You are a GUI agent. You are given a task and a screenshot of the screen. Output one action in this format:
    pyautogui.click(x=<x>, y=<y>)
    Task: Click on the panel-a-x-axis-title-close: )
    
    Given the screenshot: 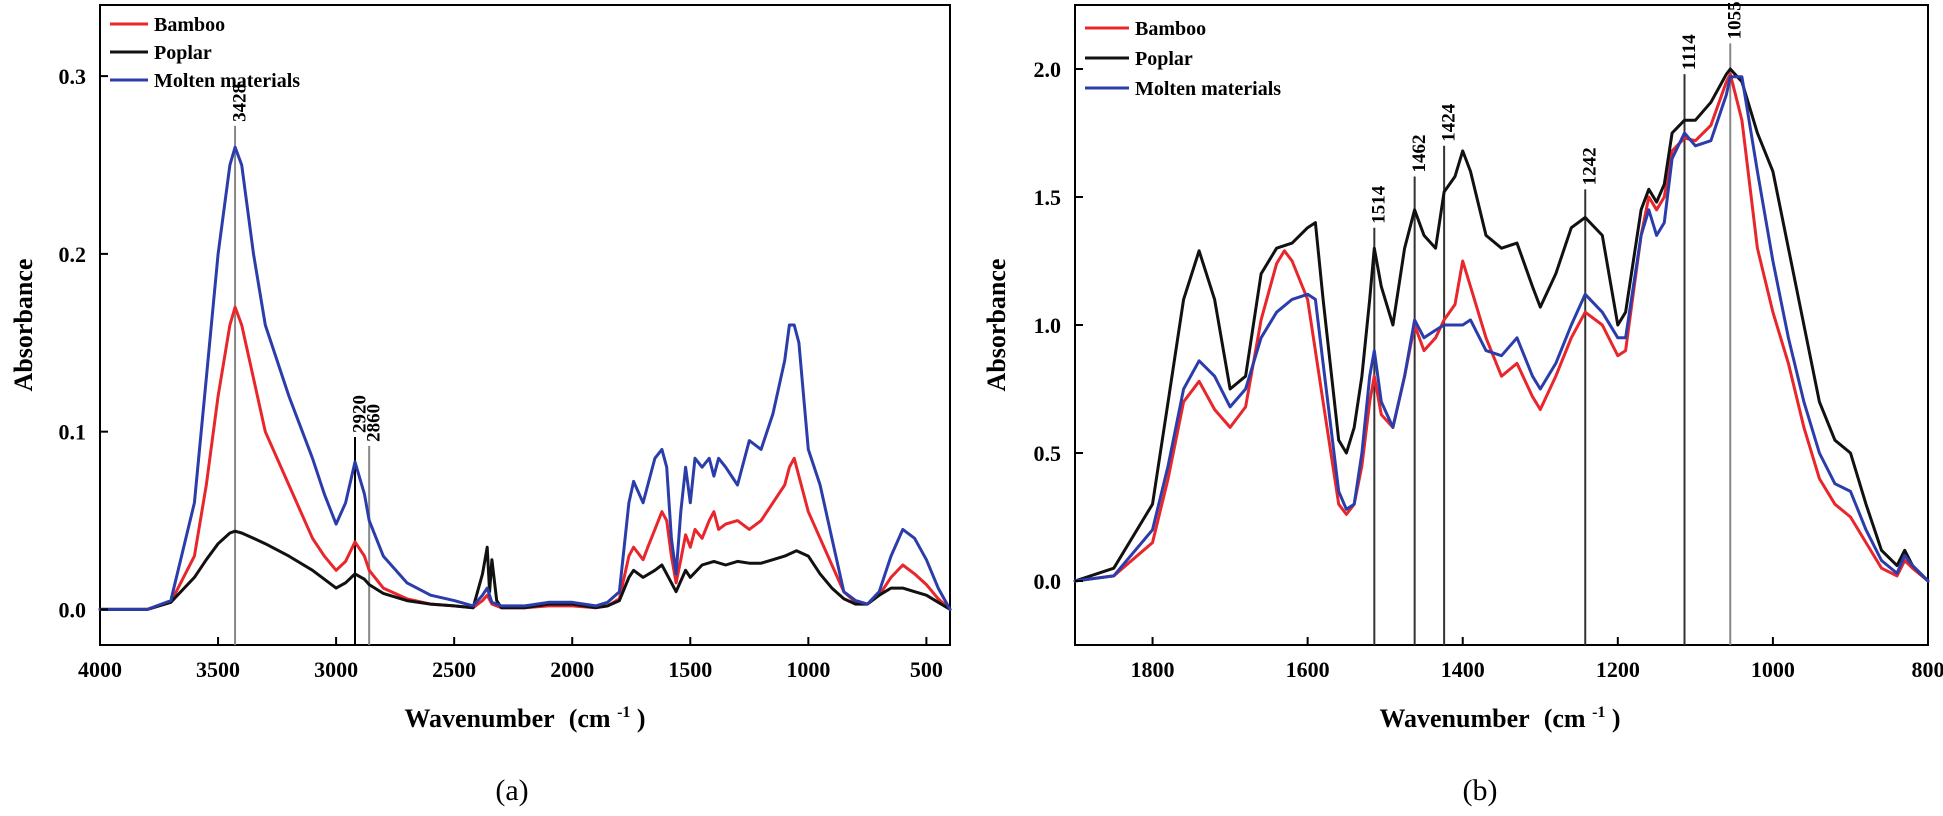 What is the action you would take?
    pyautogui.click(x=641, y=718)
    